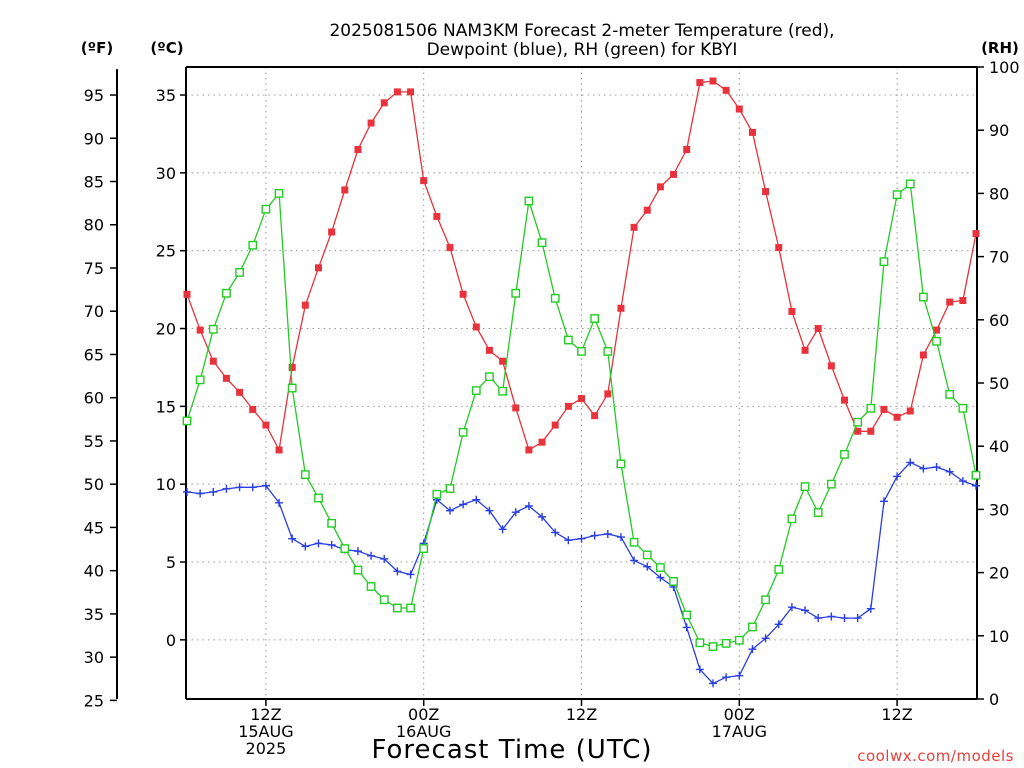 This screenshot has height=768, width=1024. I want to click on celsius-tick-label: 15, so click(166, 406).